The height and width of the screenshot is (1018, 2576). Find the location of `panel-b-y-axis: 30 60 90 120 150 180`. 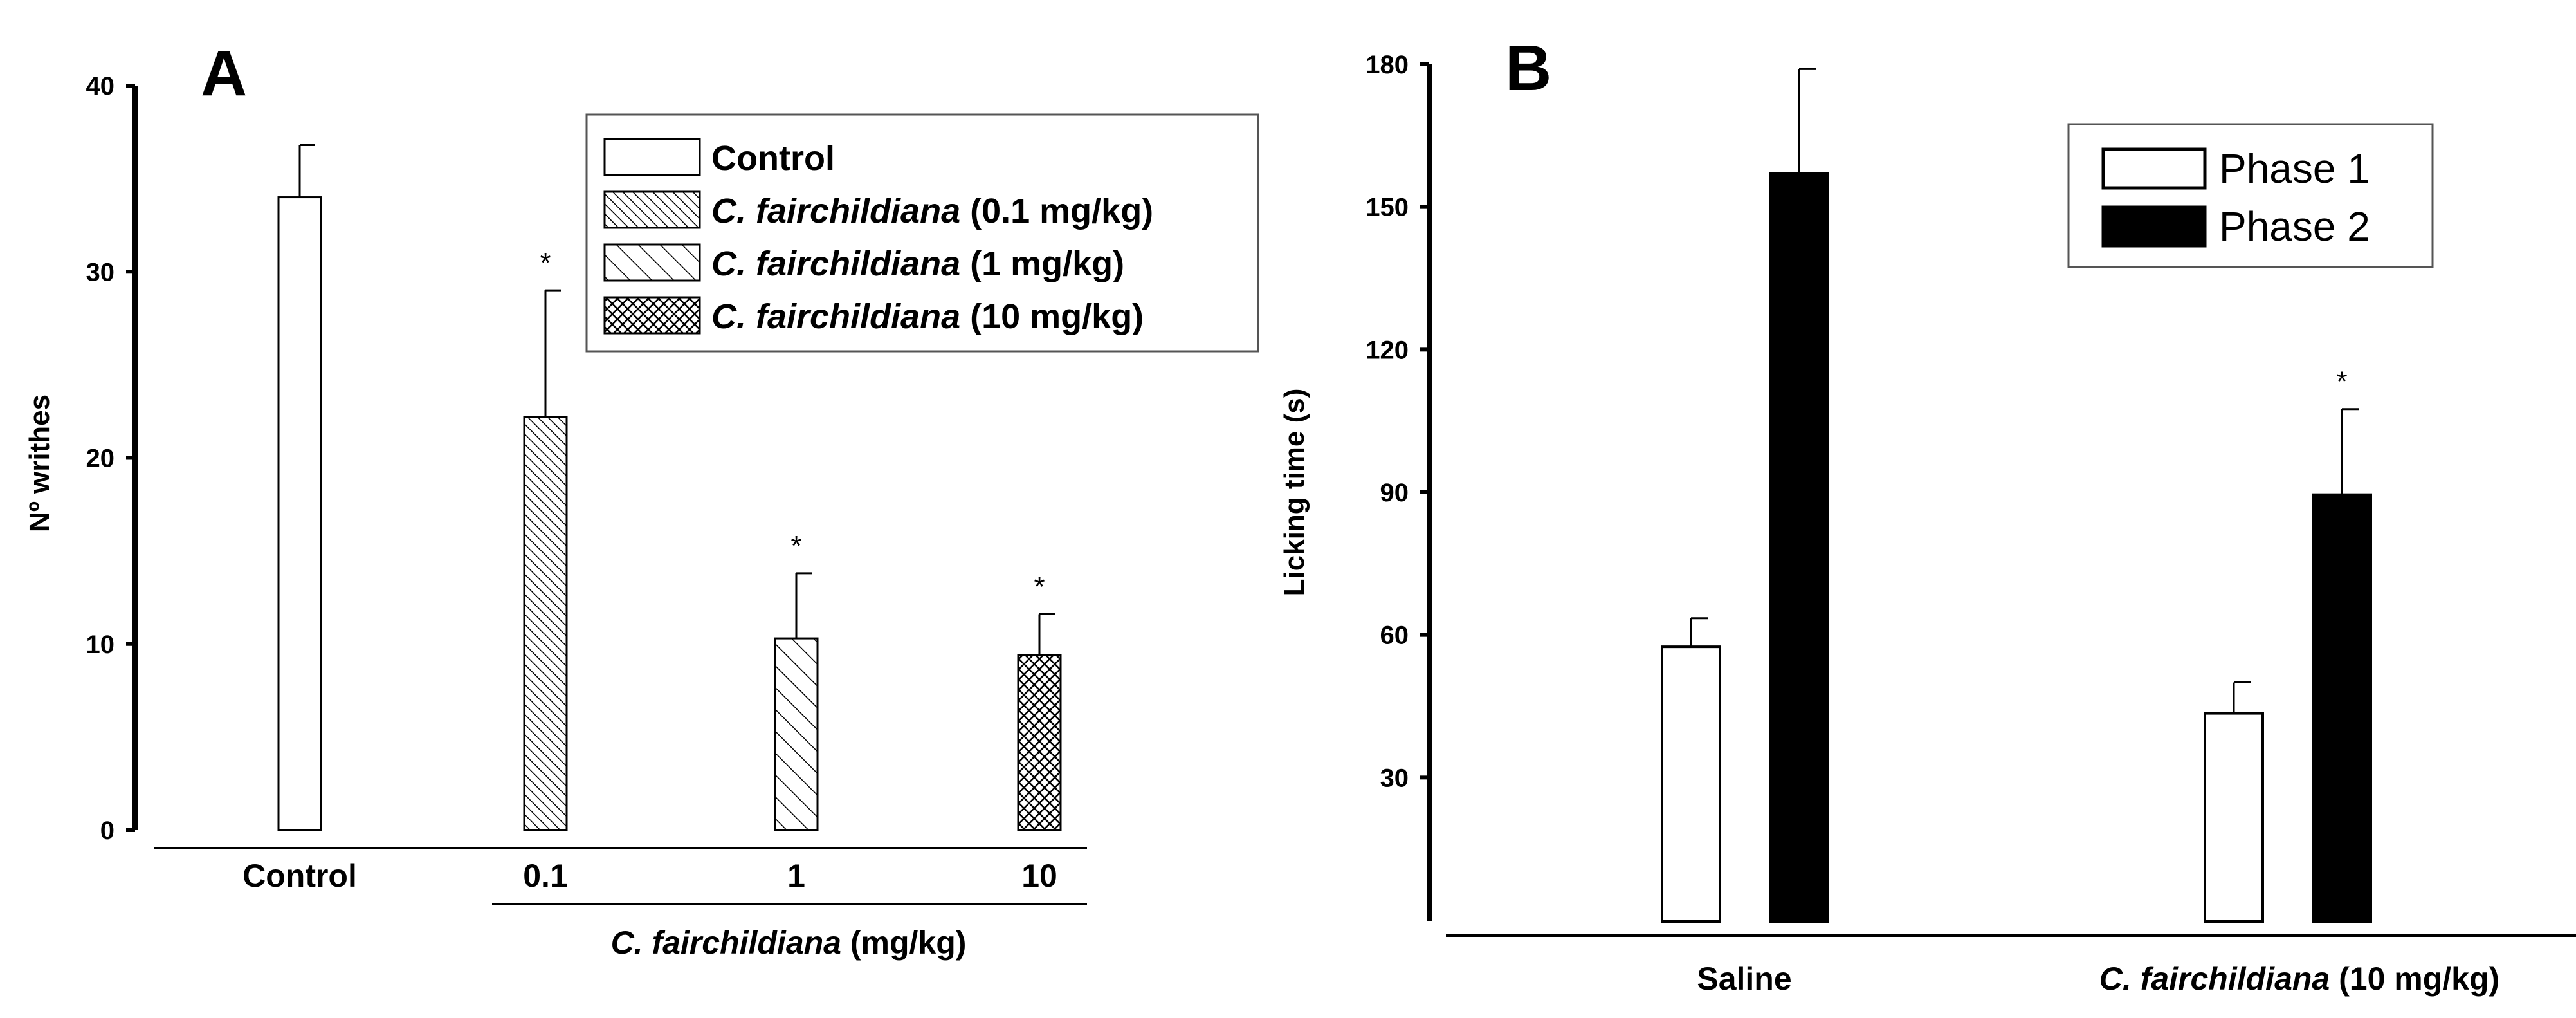

panel-b-y-axis: 30 60 90 120 150 180 is located at coordinates (1399, 486).